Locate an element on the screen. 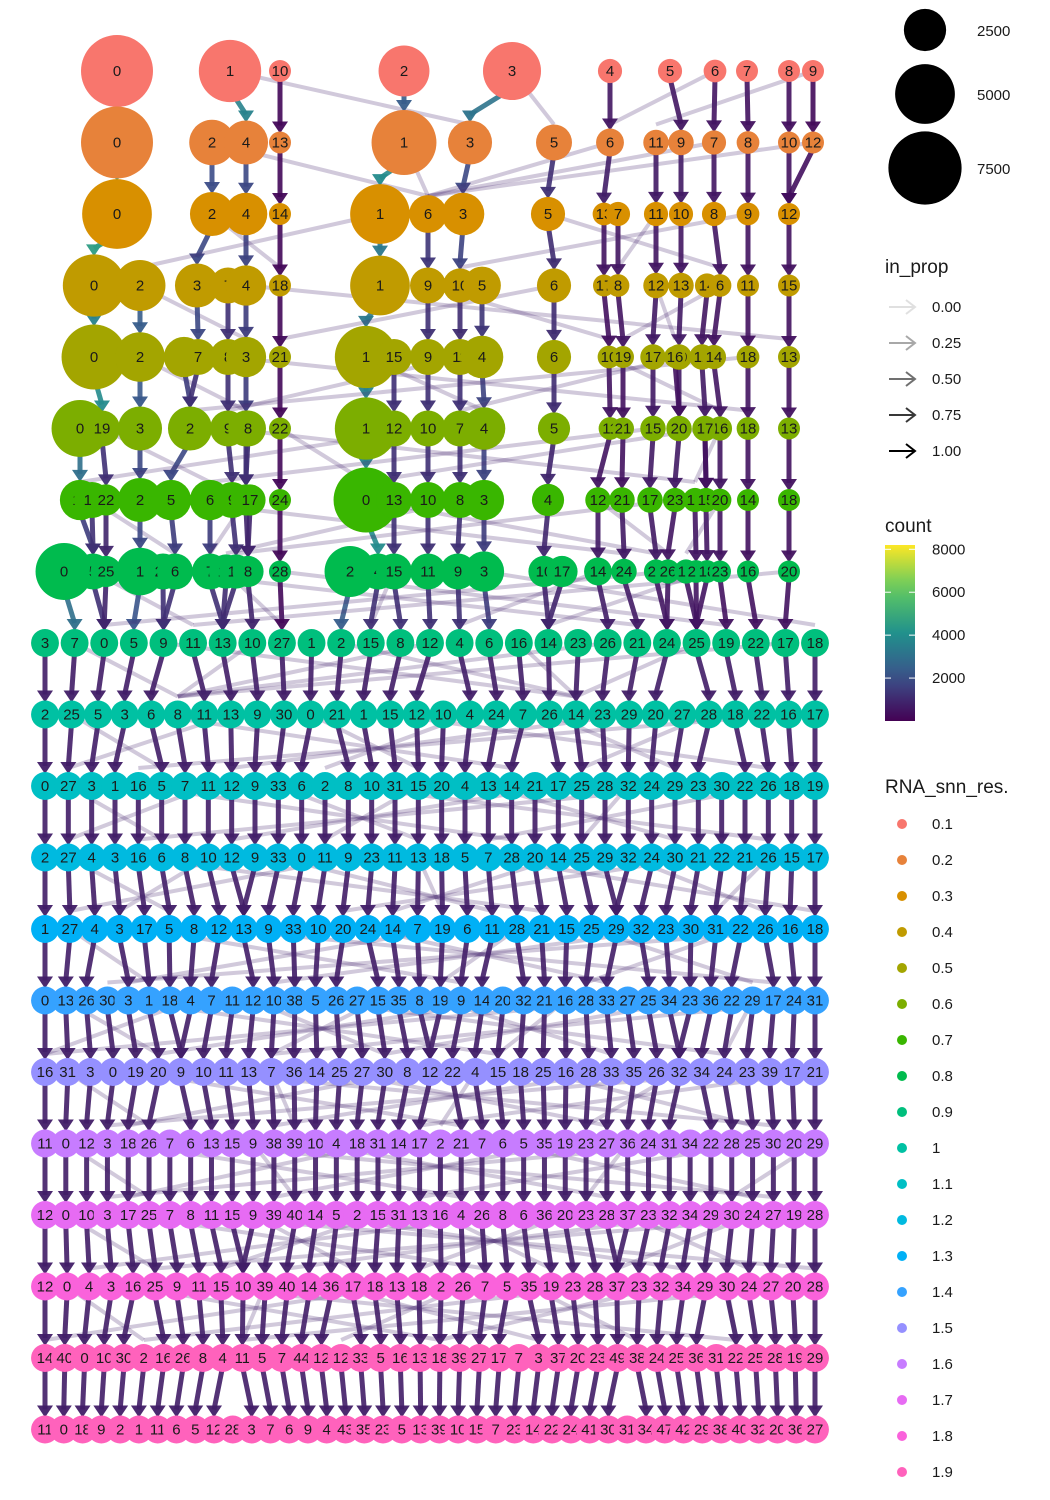 The height and width of the screenshot is (1500, 1050). cluster-node-label: 25 is located at coordinates (591, 929).